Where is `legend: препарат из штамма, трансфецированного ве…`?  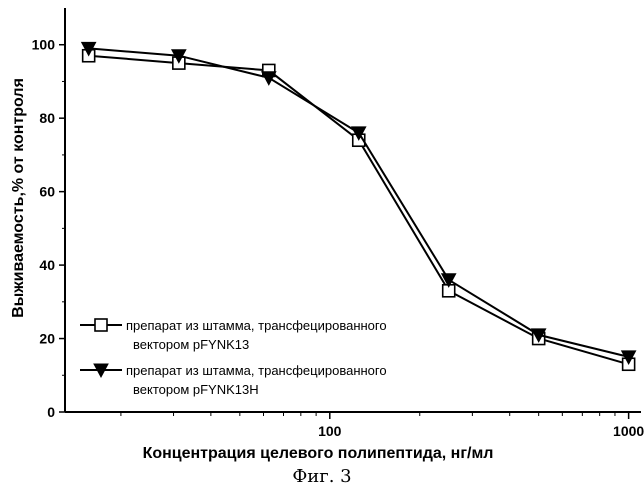 legend: препарат из штамма, трансфецированного ве… is located at coordinates (233, 357).